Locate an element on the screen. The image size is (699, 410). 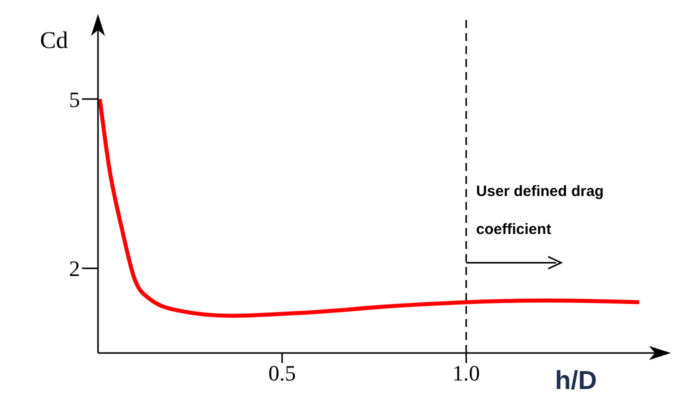
y-tick-label: 5 is located at coordinates (74, 99).